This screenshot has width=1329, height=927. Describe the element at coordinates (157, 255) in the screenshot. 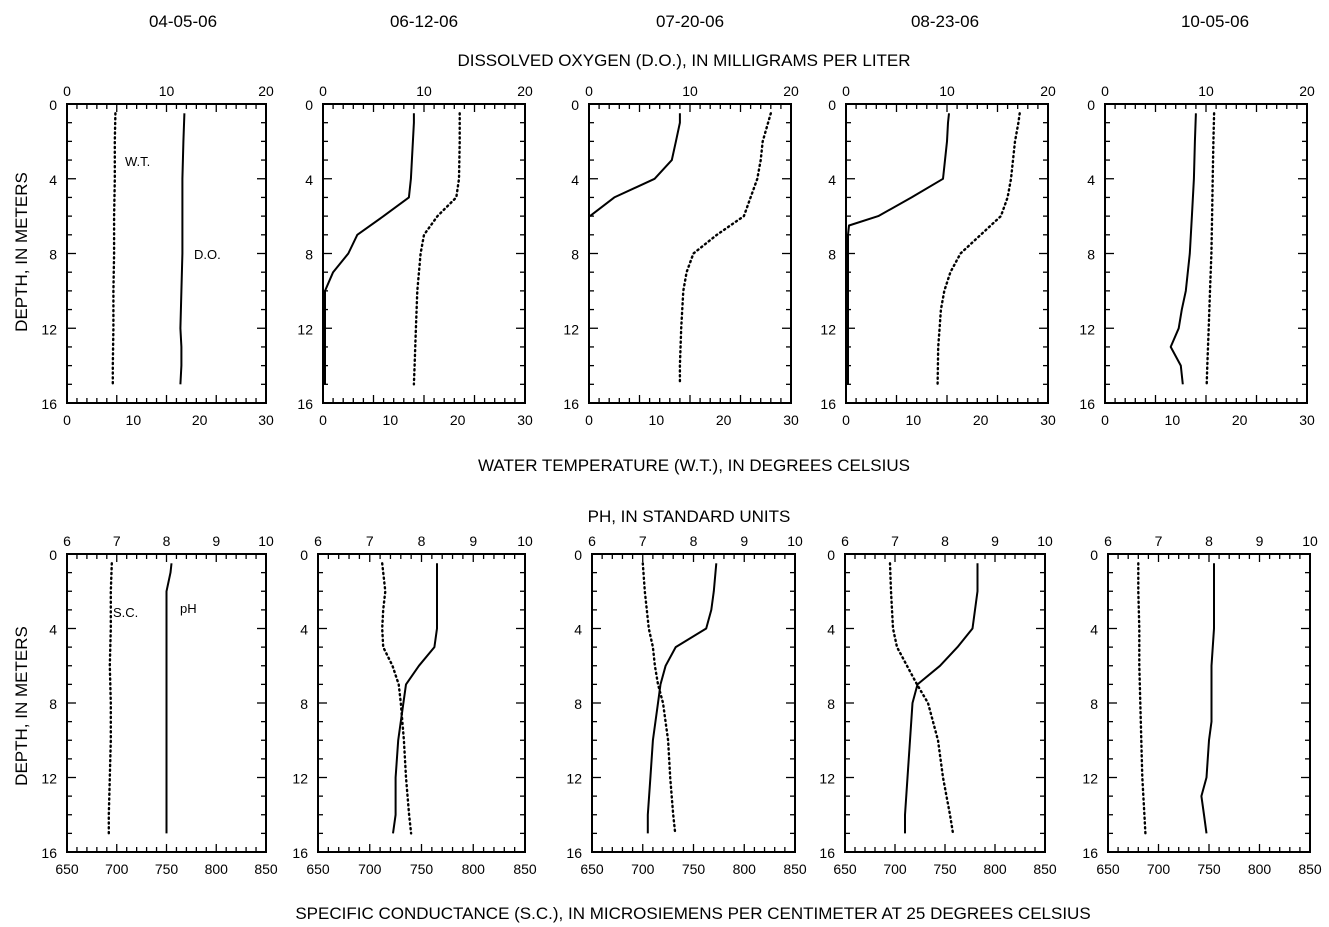

I see `panel-top-1: 0 4 8 12 16 0 10 20 0 10 20 30` at that location.